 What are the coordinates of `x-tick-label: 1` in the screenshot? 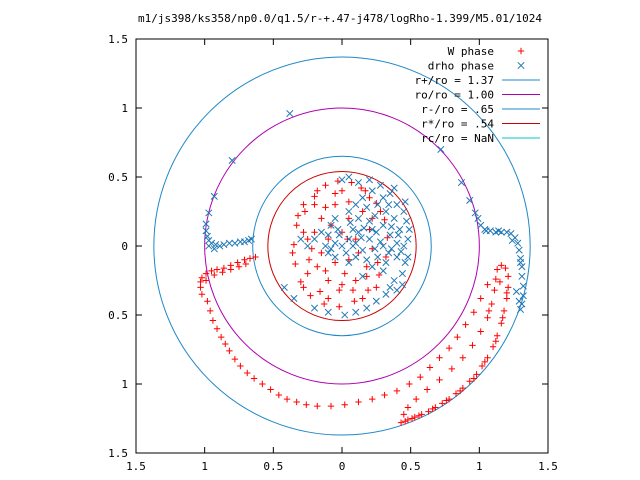 It's located at (479, 466).